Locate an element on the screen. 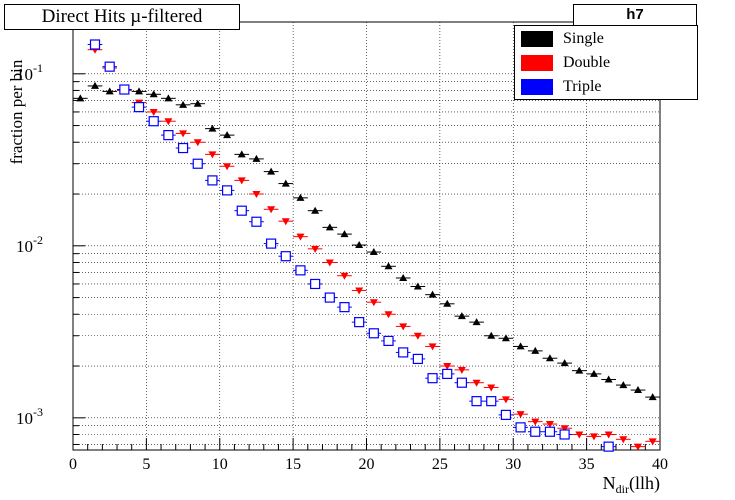 This screenshot has height=500, width=735. y-tick-label: 10⁻¹ is located at coordinates (29, 72).